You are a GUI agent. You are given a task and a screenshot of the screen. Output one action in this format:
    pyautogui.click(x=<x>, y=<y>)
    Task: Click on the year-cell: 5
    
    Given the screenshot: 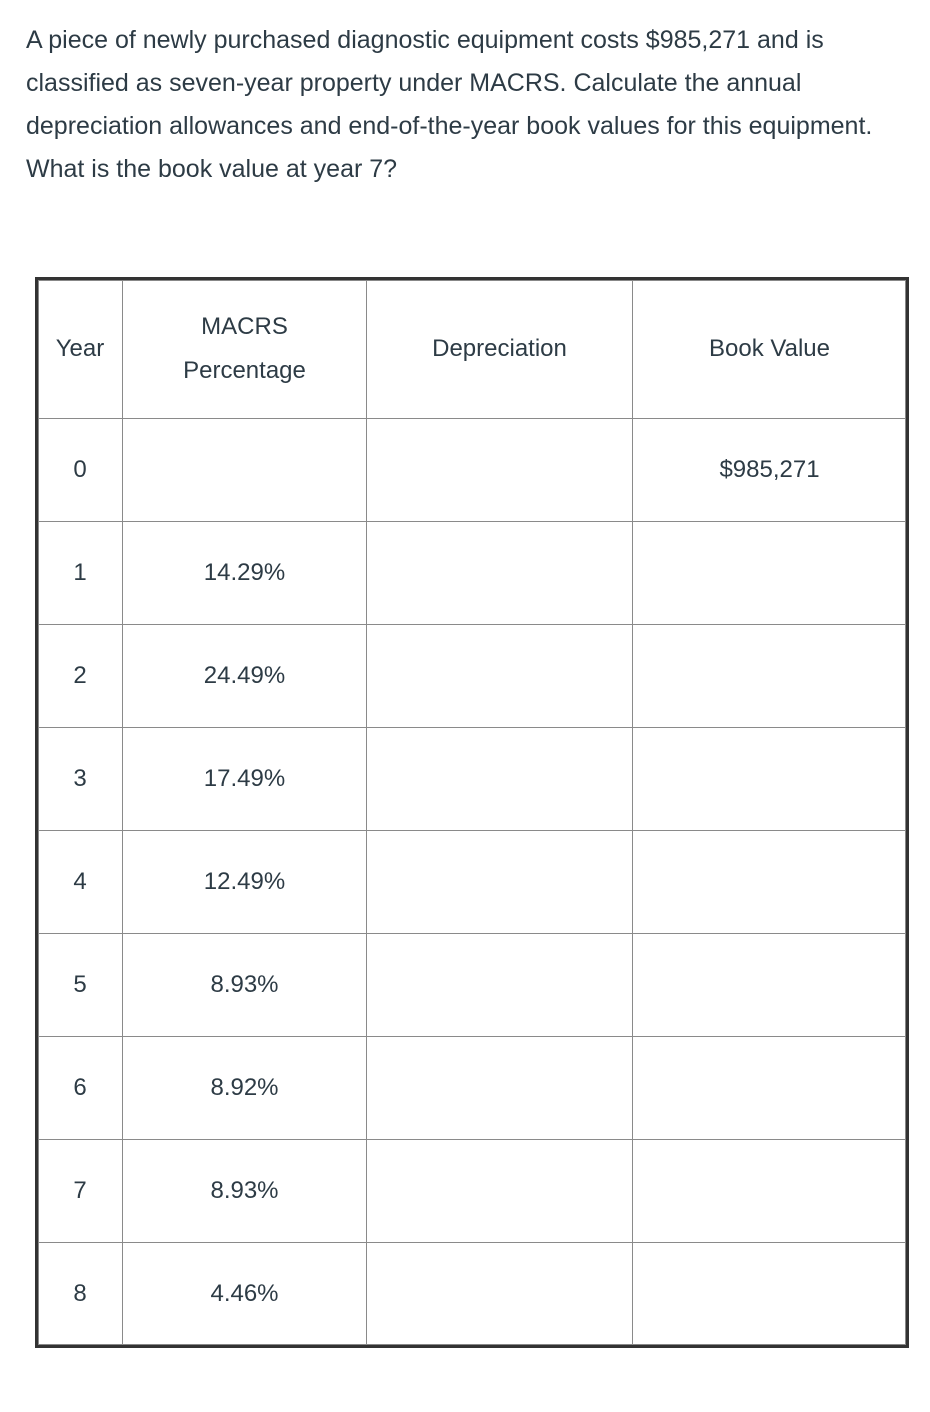 What is the action you would take?
    pyautogui.click(x=79, y=985)
    